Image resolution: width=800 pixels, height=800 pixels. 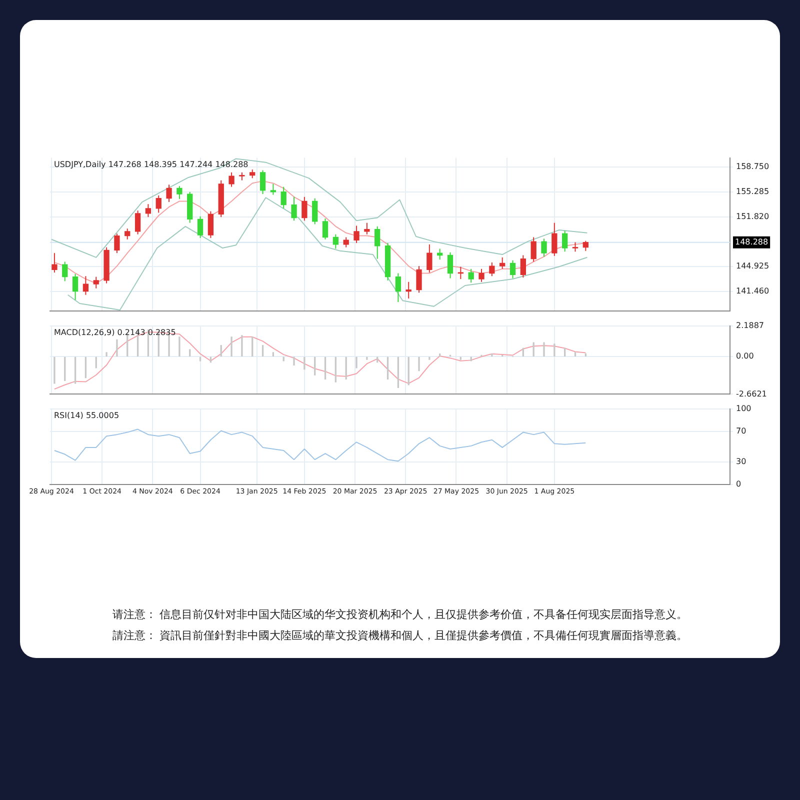 What do you see at coordinates (753, 191) in the screenshot?
I see `y-tick-label: 155.285` at bounding box center [753, 191].